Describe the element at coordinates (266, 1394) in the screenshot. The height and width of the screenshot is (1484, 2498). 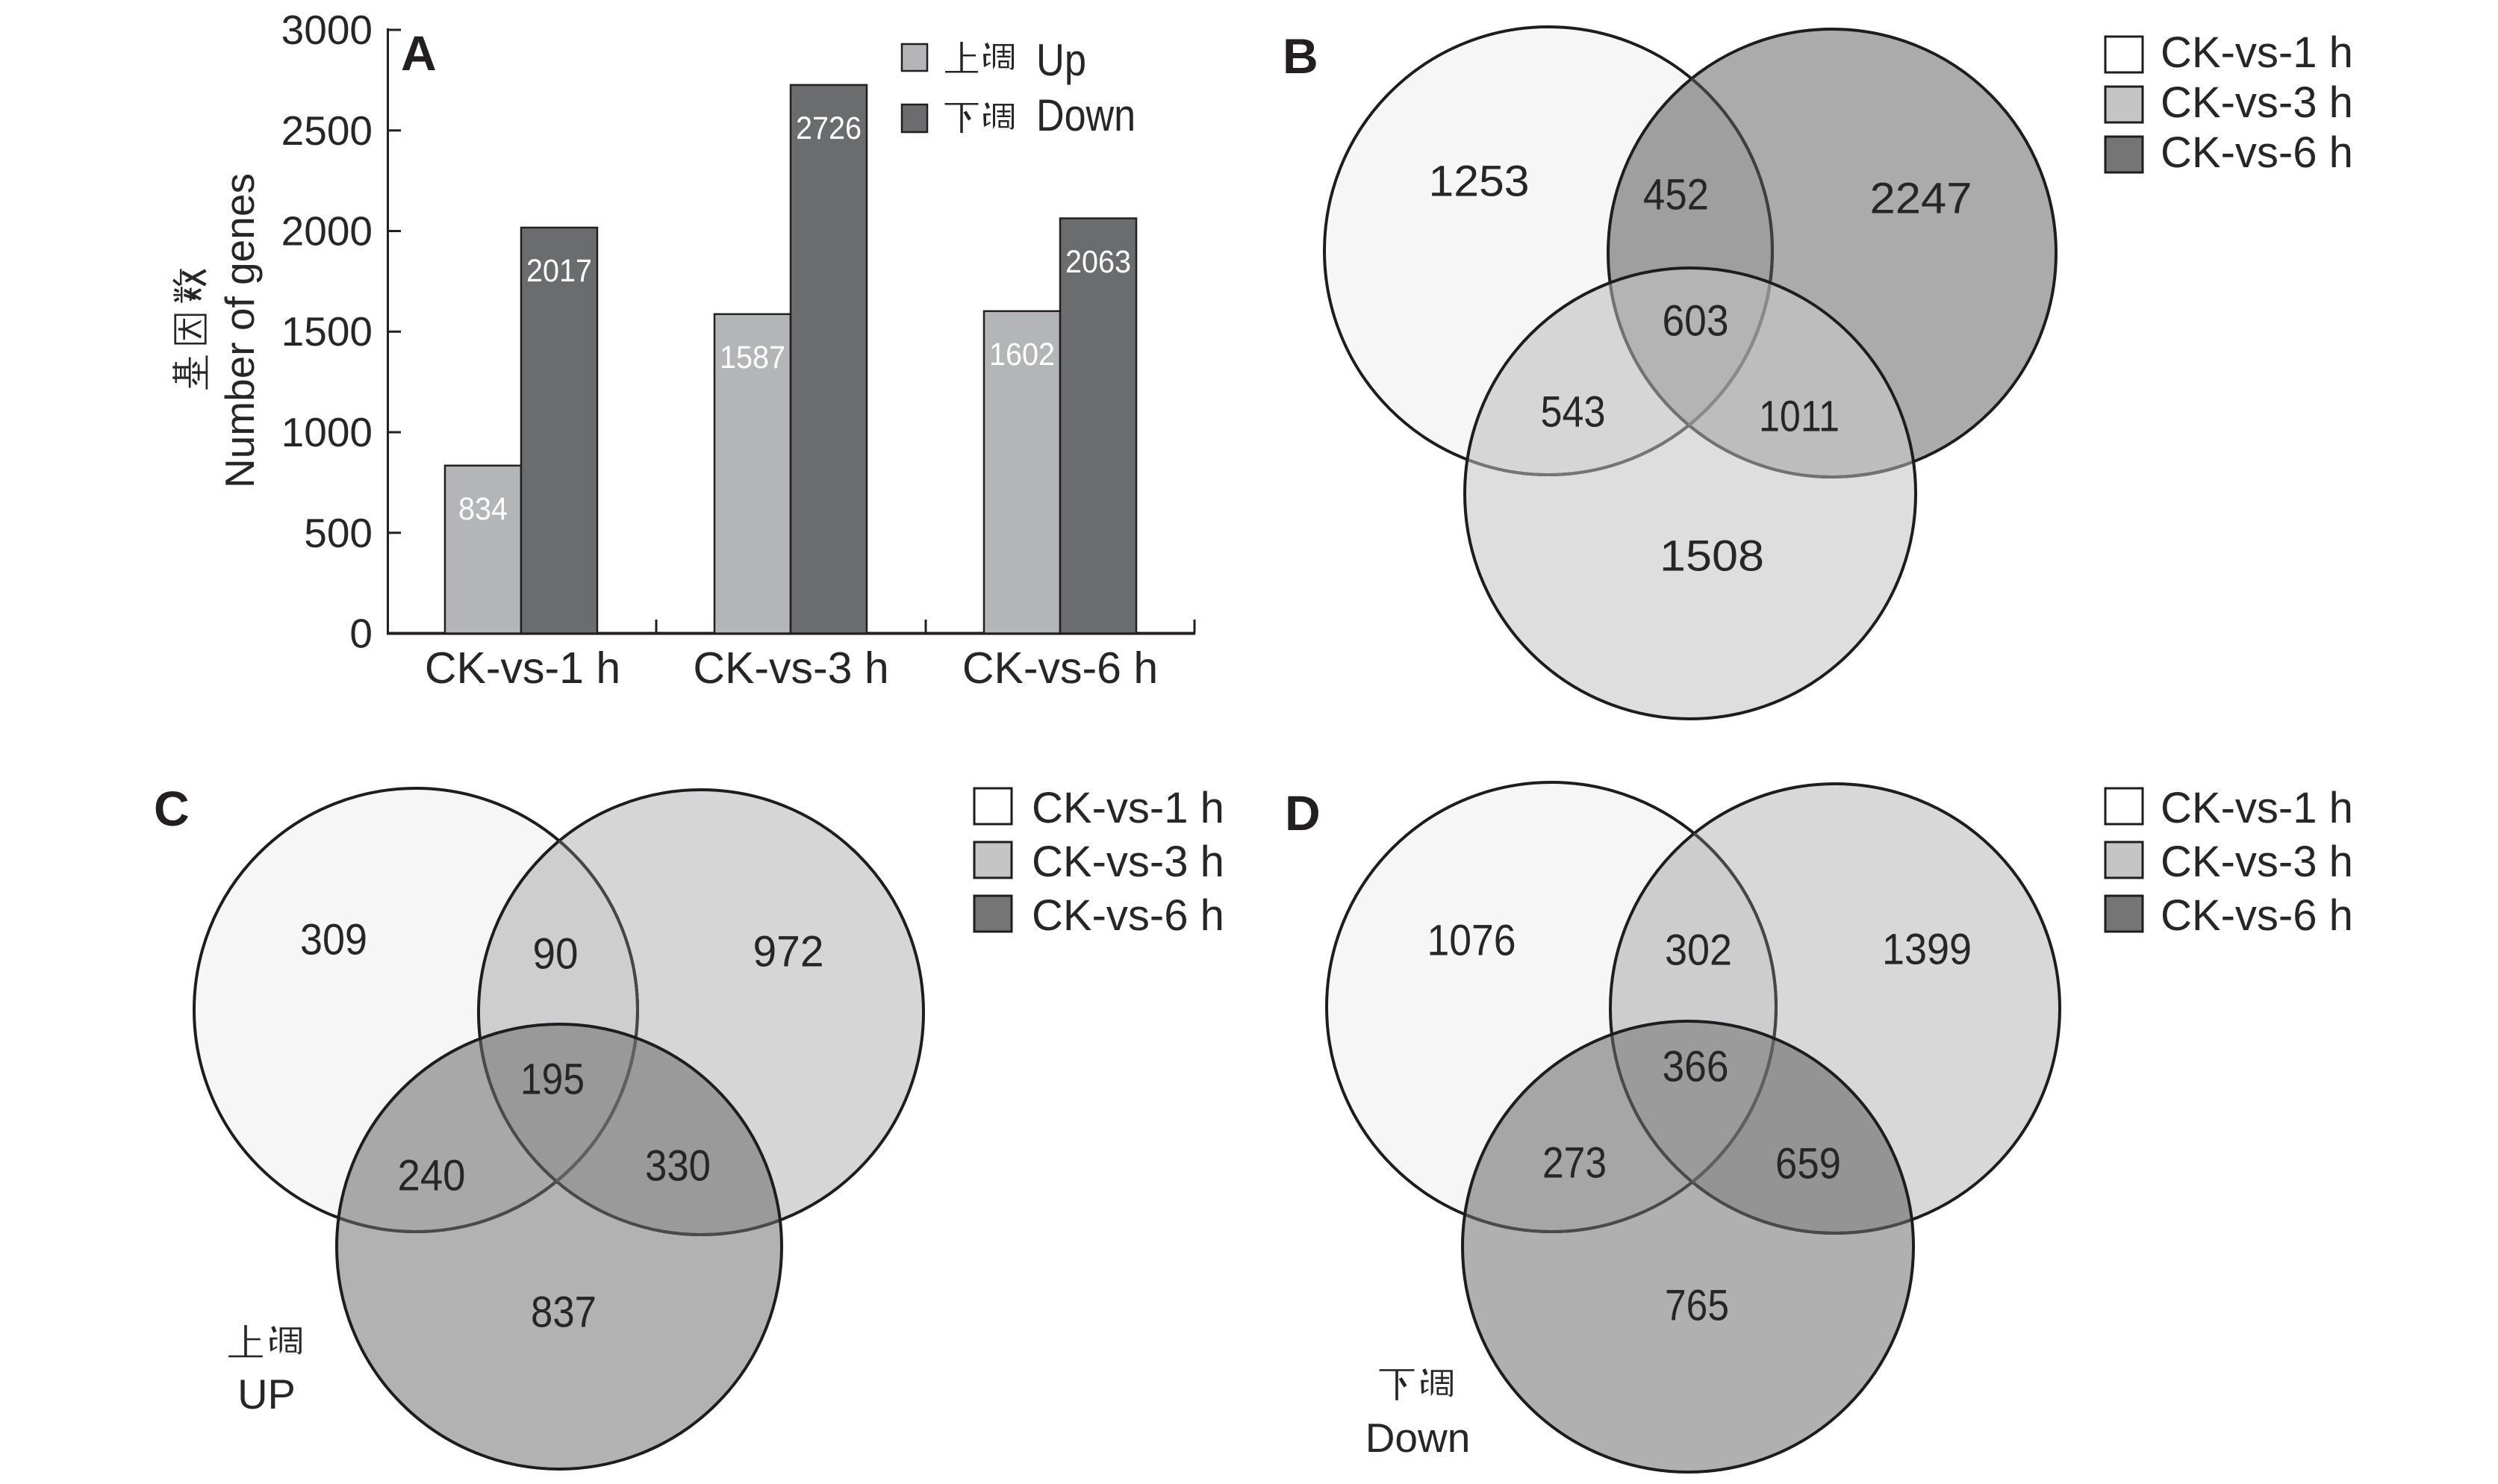
I see `svg-text: UP` at that location.